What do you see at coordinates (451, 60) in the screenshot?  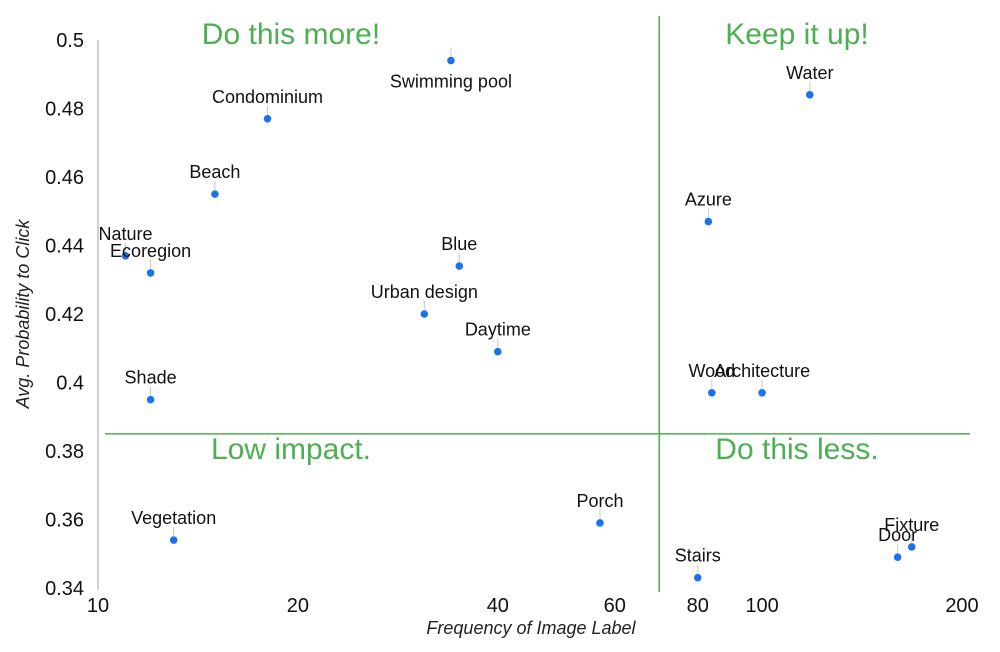 I see `point-swimming-pool` at bounding box center [451, 60].